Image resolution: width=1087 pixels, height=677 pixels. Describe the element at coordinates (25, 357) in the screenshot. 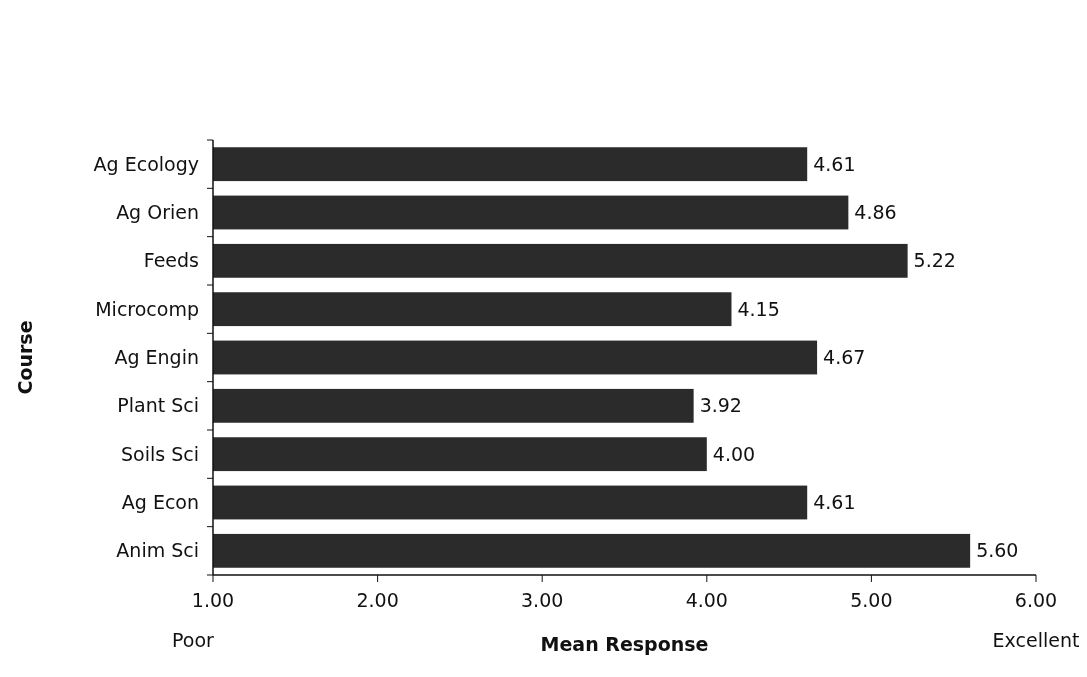

I see `y-axis-title: Course` at that location.